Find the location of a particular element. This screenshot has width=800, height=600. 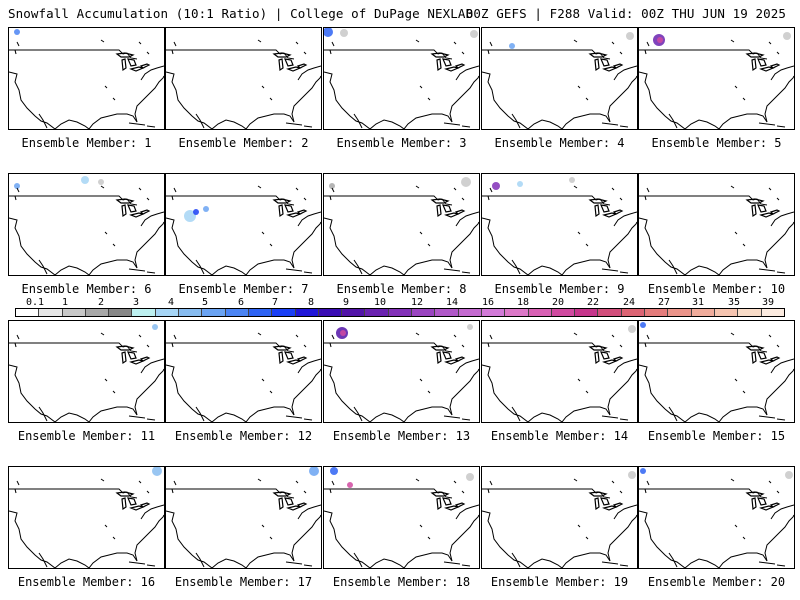

ensemble-member-panel: Ensemble Member: 10 is located at coordinates (716, 238).